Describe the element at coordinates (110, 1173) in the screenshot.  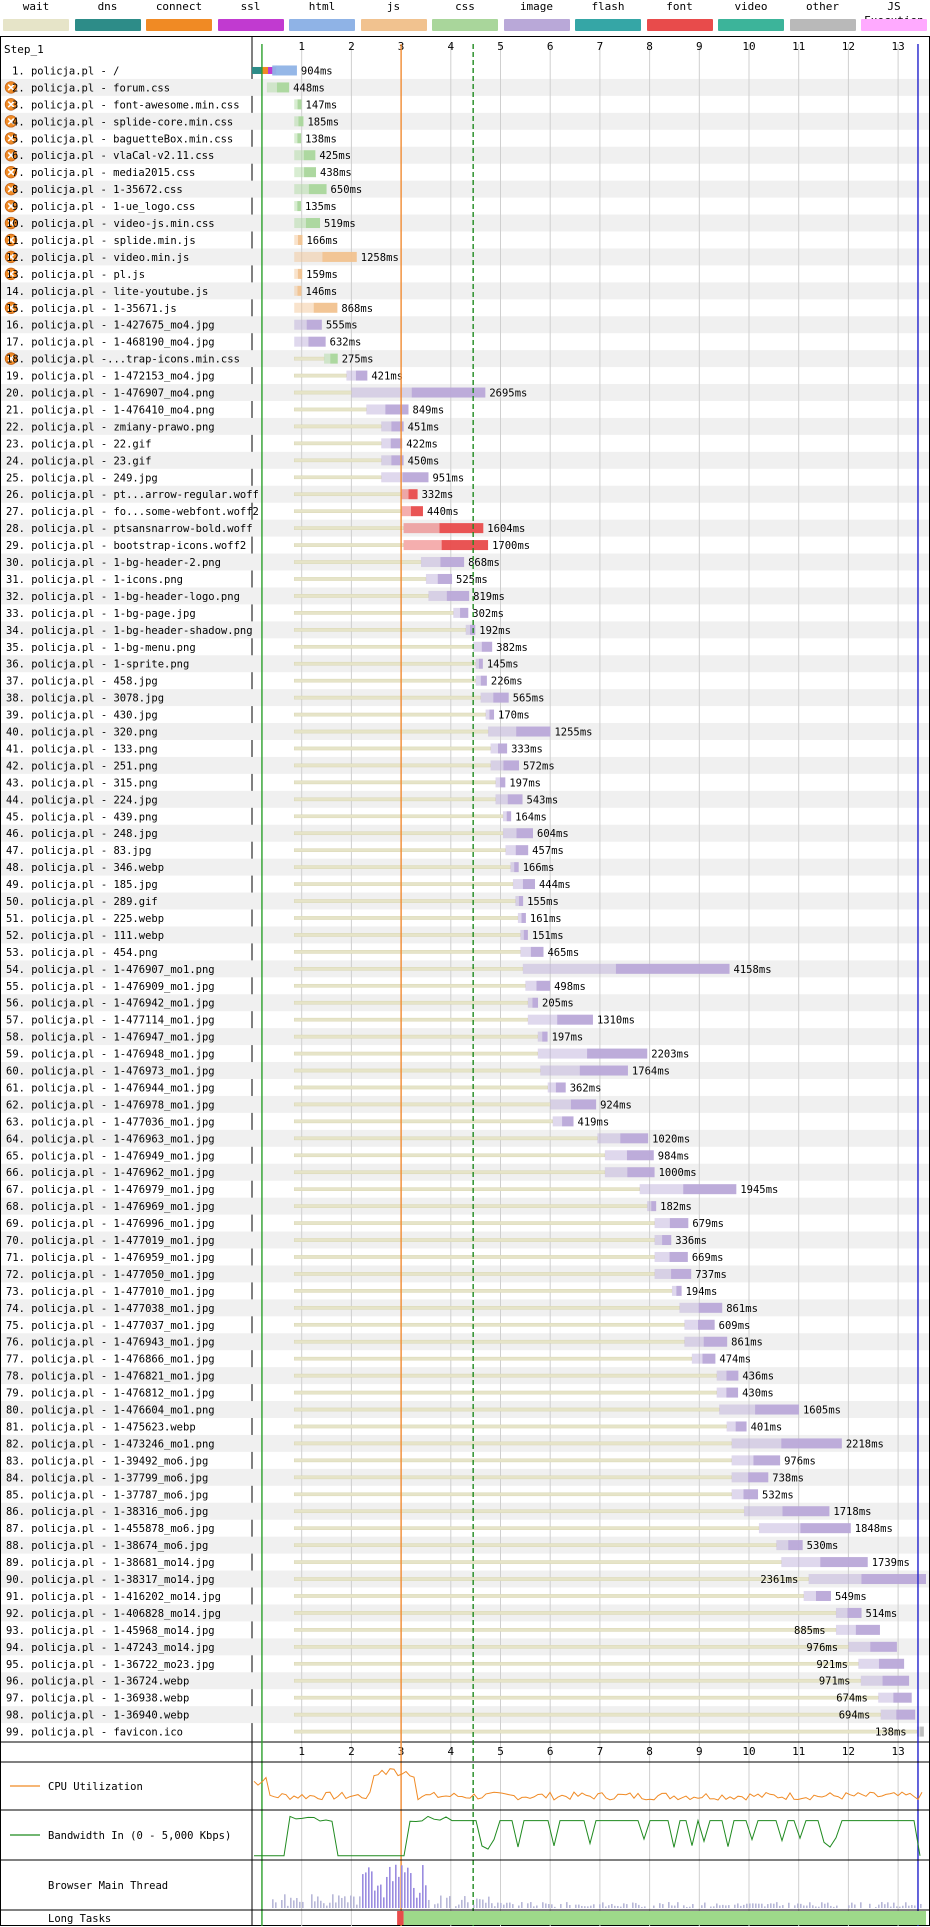
I see `request-label: 66. policja.pl - 1-476962_mo1.jpg` at that location.